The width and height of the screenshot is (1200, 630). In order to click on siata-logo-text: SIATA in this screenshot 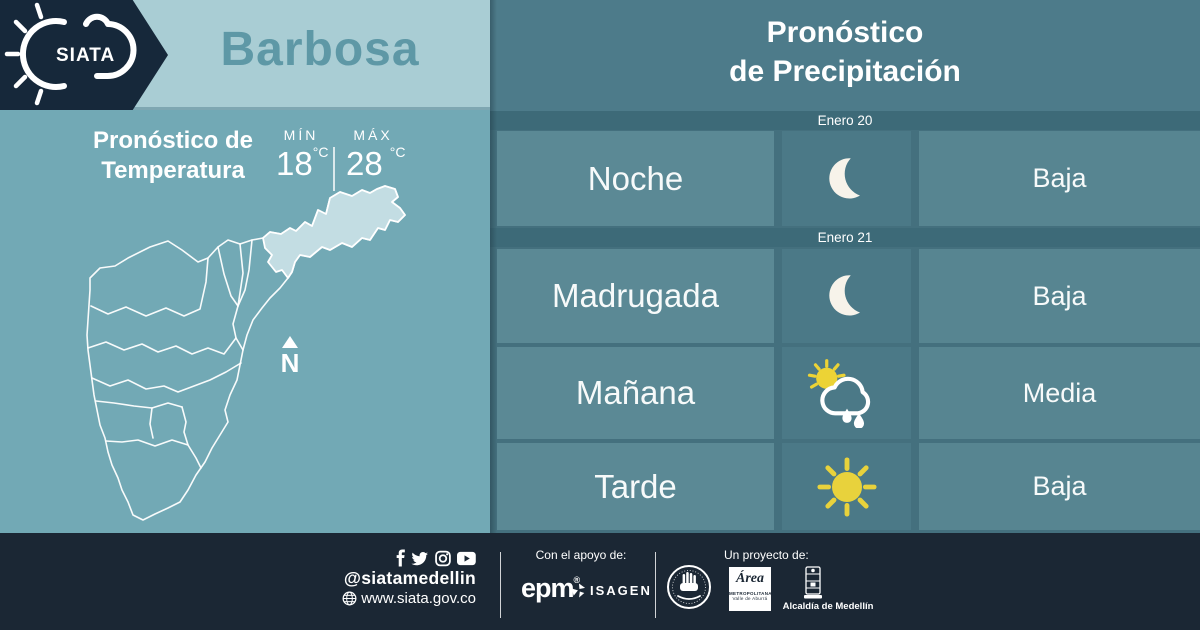, I will do `click(85, 55)`.